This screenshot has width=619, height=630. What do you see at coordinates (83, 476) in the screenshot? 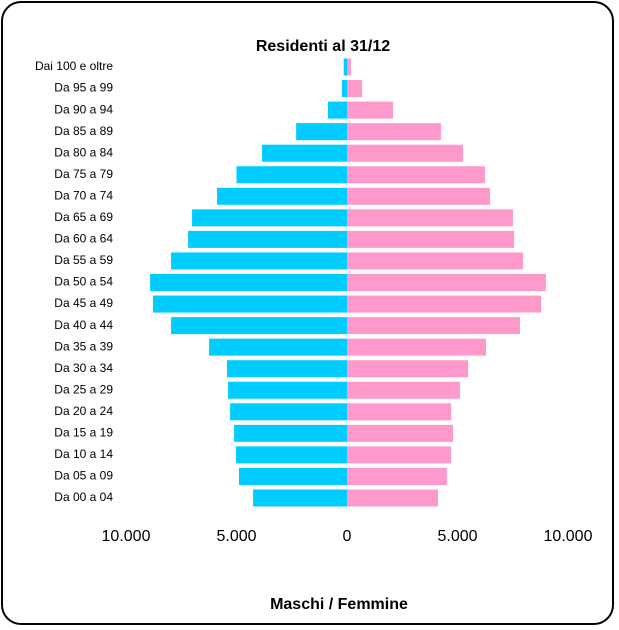
I see `y-tick-label: Da 05 a 09` at bounding box center [83, 476].